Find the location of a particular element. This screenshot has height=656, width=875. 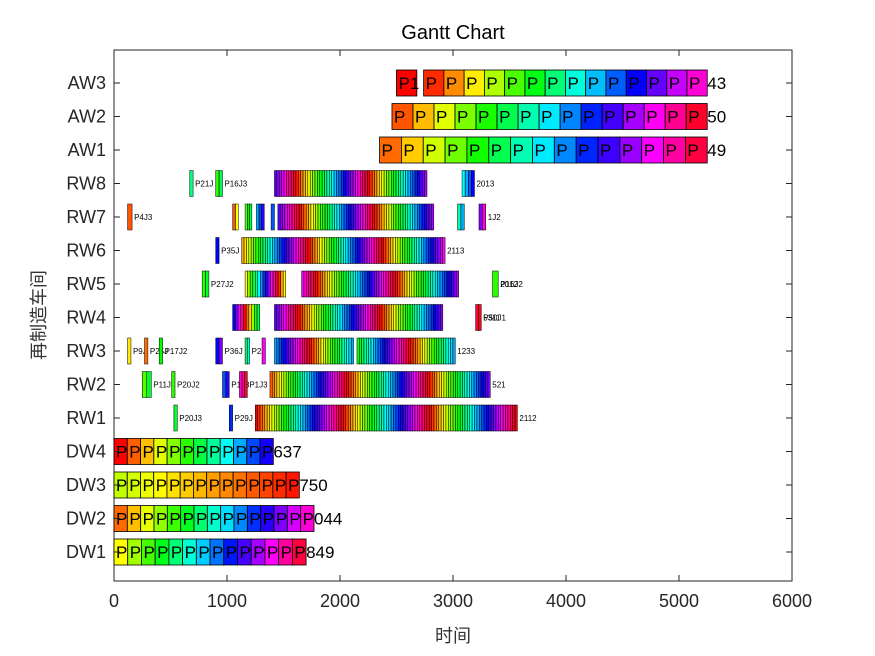

row-end-label: 2112 is located at coordinates (528, 418).